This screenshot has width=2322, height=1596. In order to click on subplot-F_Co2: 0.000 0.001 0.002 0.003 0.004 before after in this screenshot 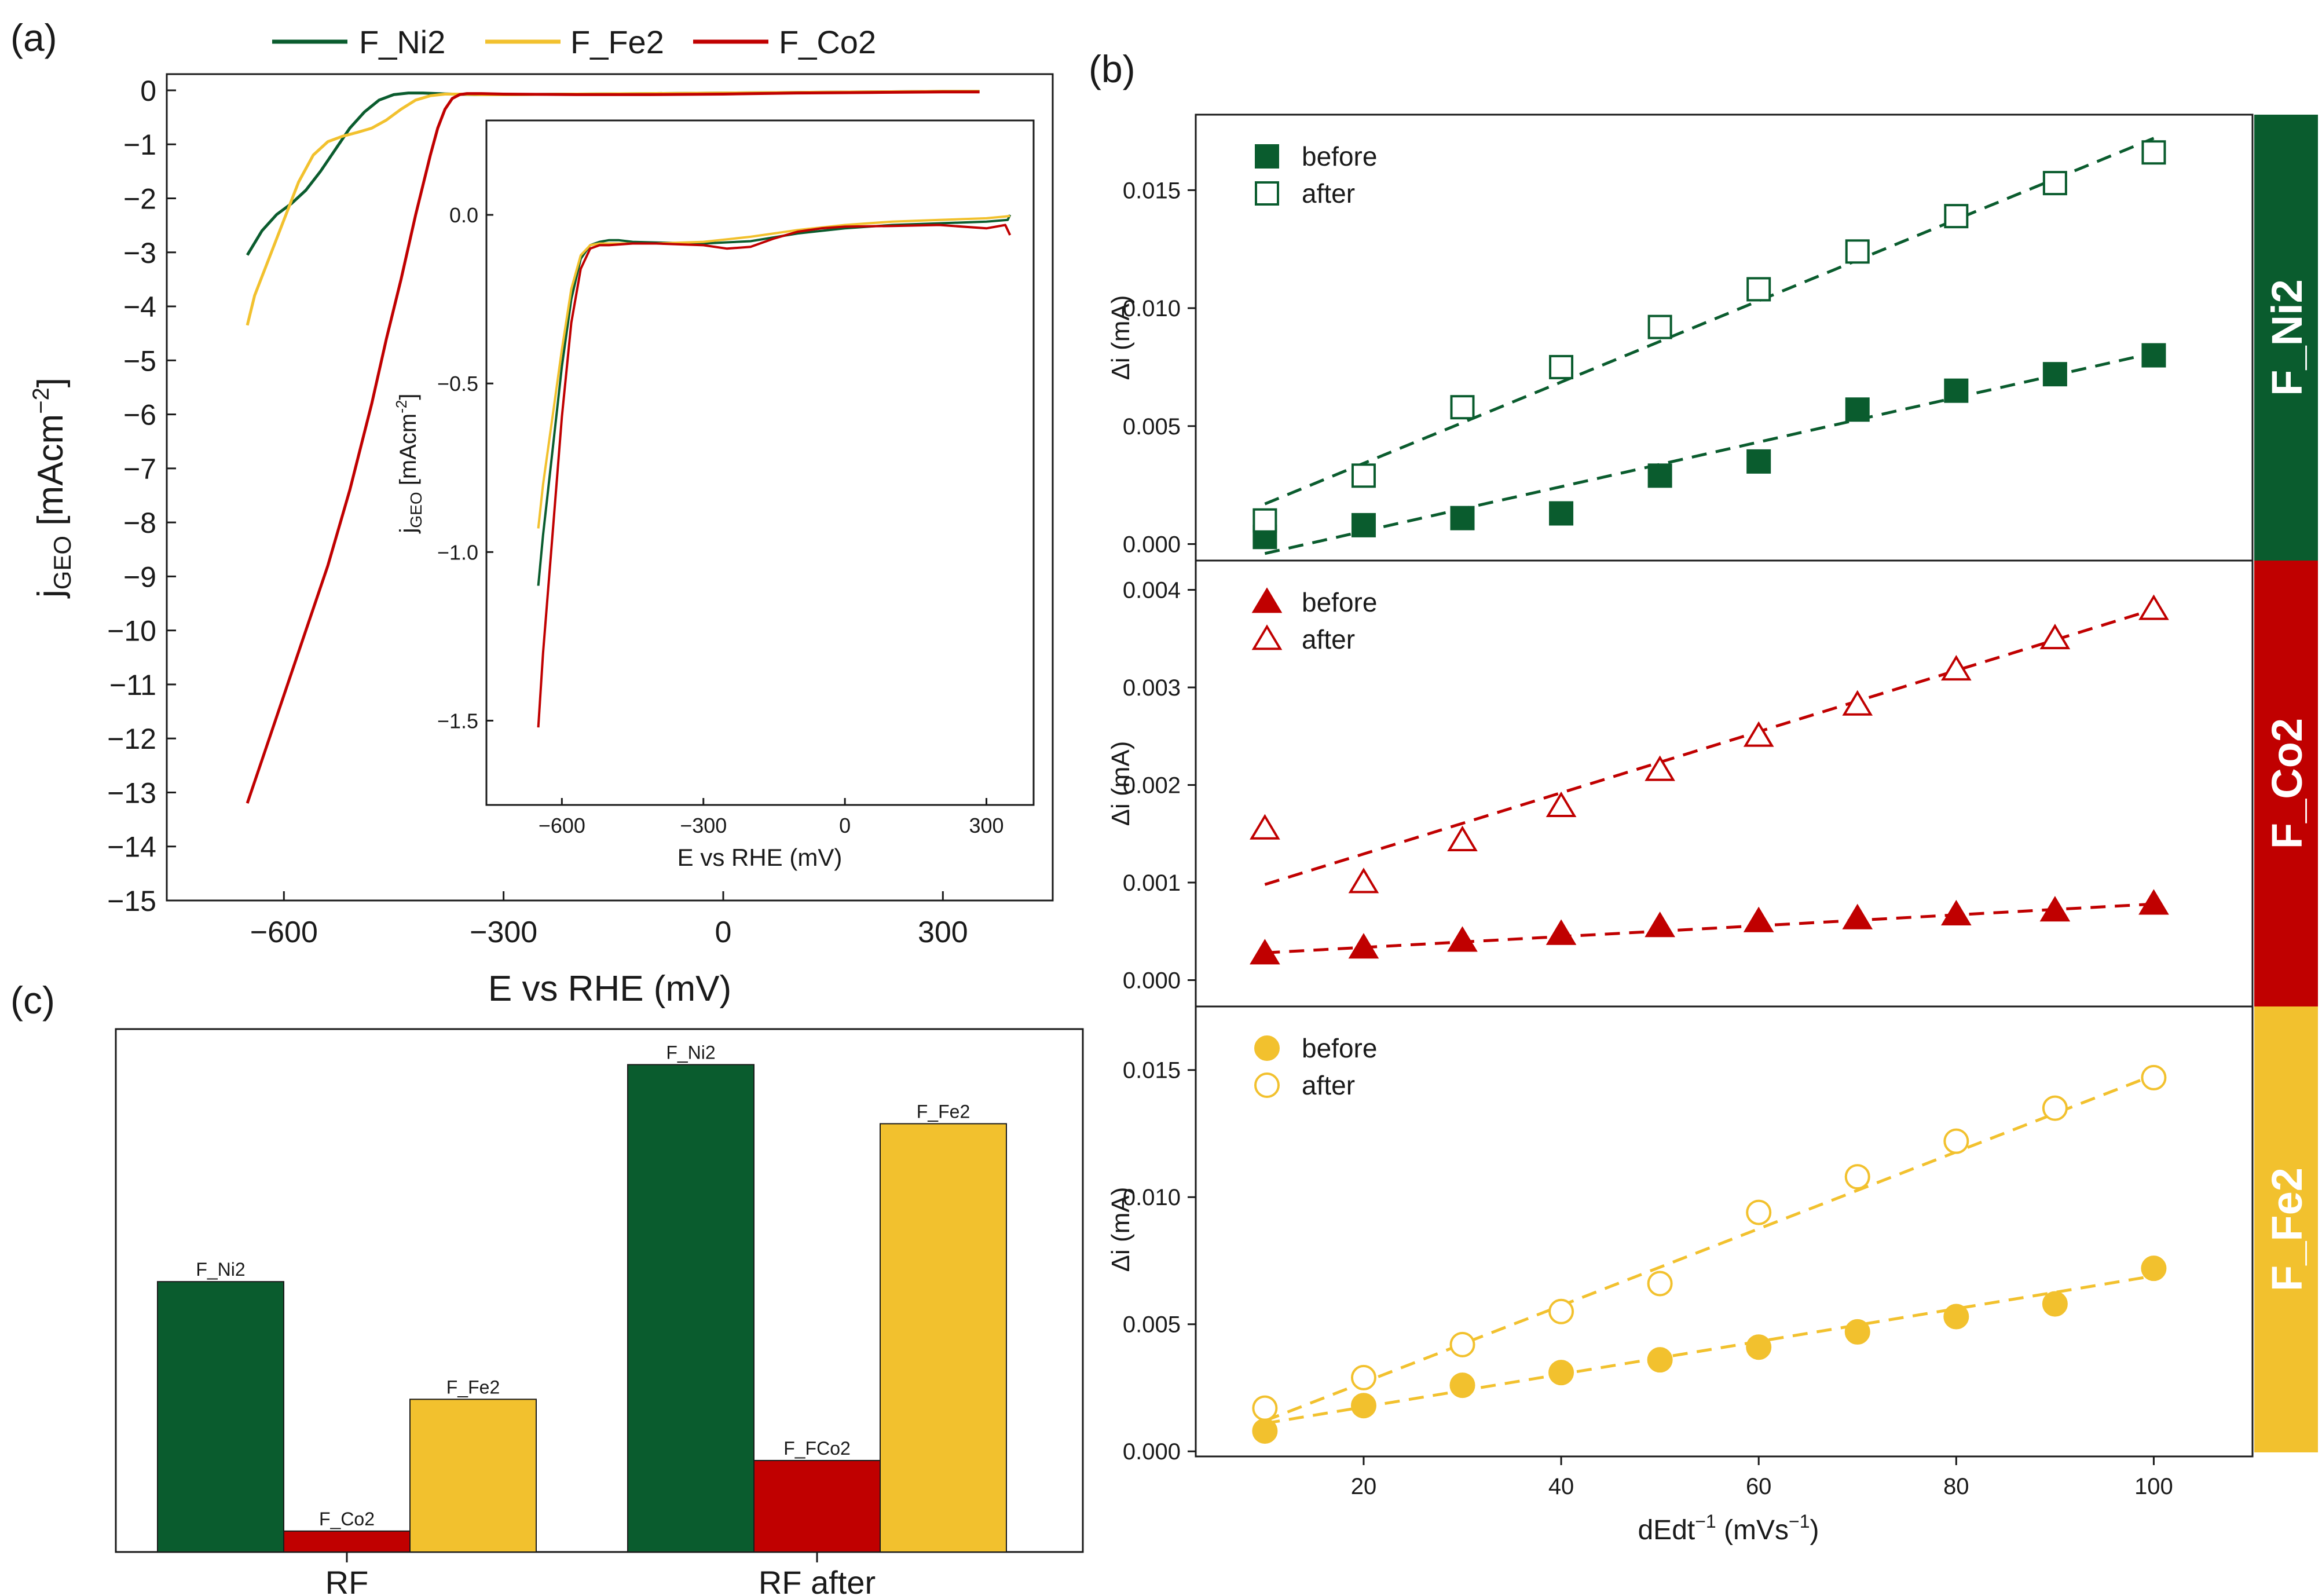, I will do `click(1646, 786)`.